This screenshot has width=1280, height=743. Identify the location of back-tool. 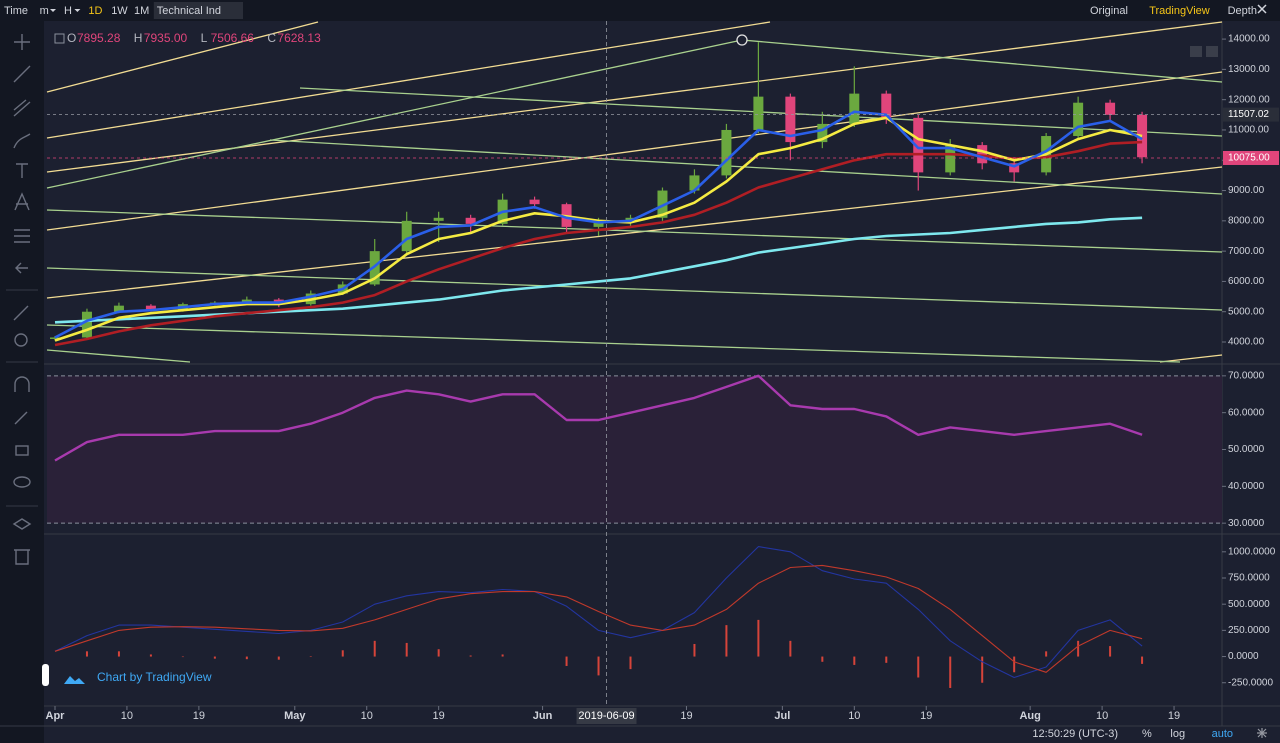
(21, 268).